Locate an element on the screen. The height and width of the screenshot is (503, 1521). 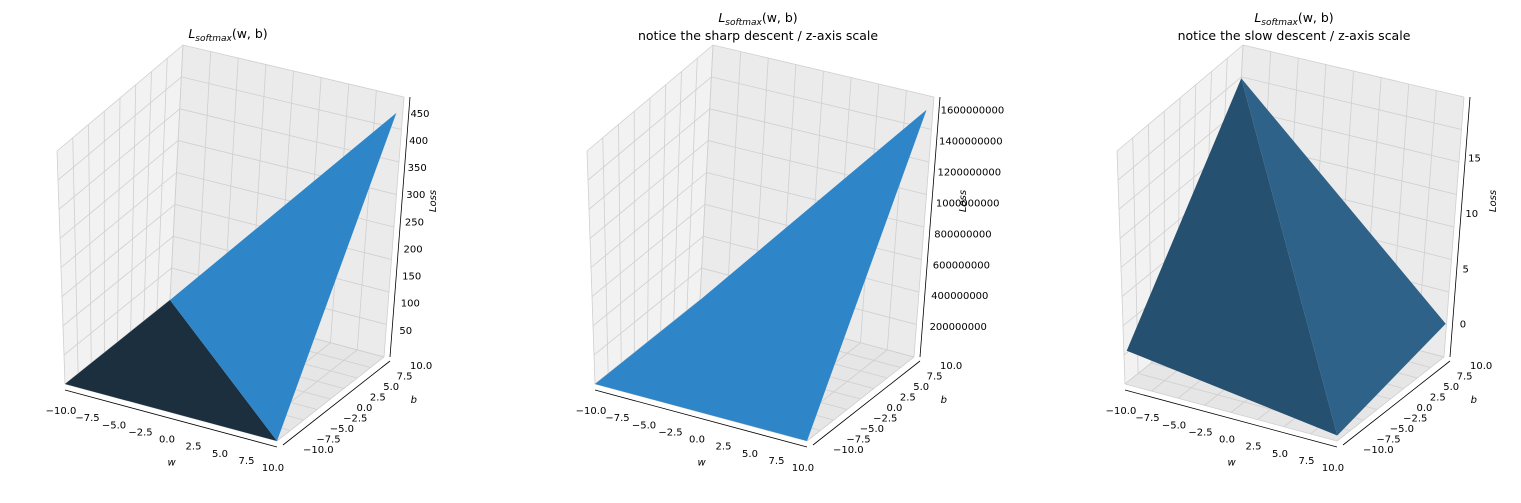
z-tick-label: 150 is located at coordinates (411, 277).